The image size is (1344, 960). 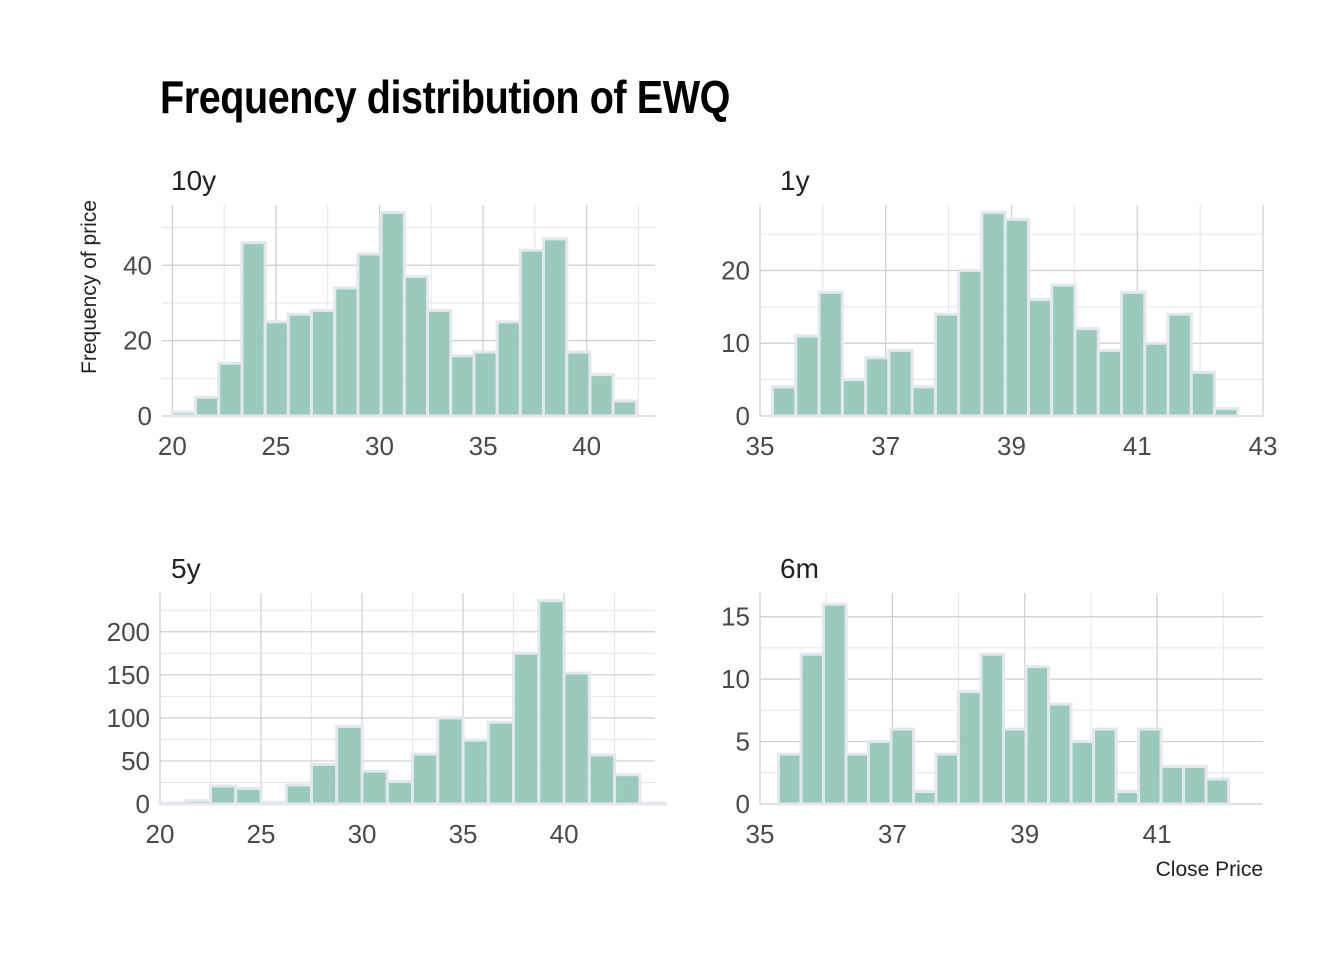 I want to click on y-tick-label: 10, so click(x=735, y=679).